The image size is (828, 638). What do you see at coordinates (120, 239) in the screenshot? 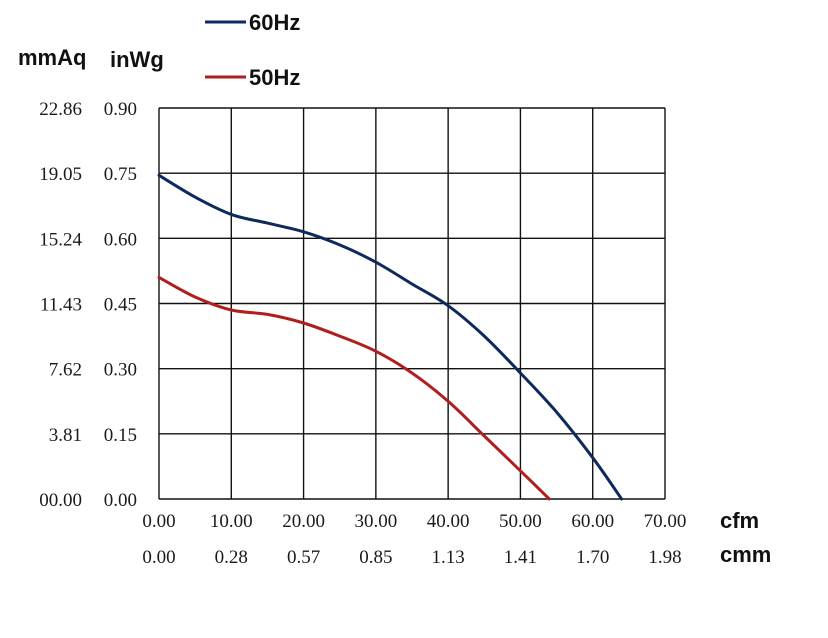
I see `y-tick-label: 0.60` at bounding box center [120, 239].